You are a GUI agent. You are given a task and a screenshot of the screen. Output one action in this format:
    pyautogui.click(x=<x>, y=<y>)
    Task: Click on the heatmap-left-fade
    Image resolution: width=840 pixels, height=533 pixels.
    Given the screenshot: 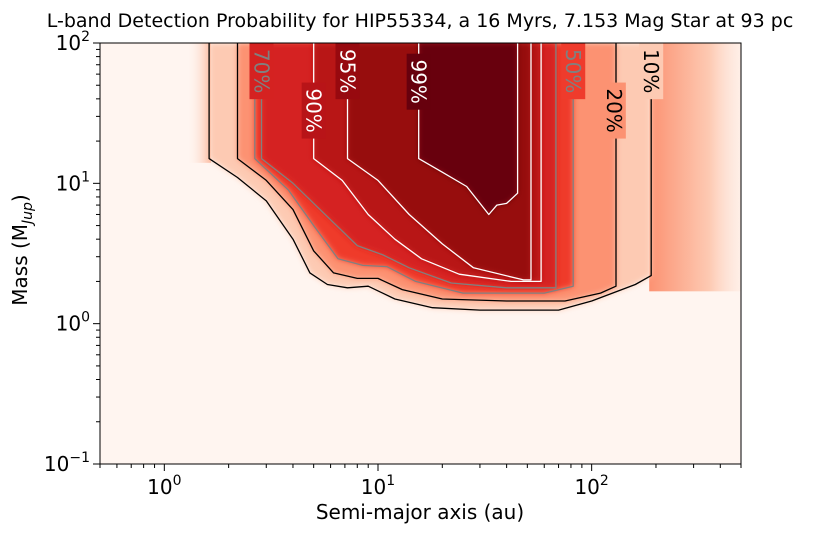 What is the action you would take?
    pyautogui.click(x=199, y=103)
    